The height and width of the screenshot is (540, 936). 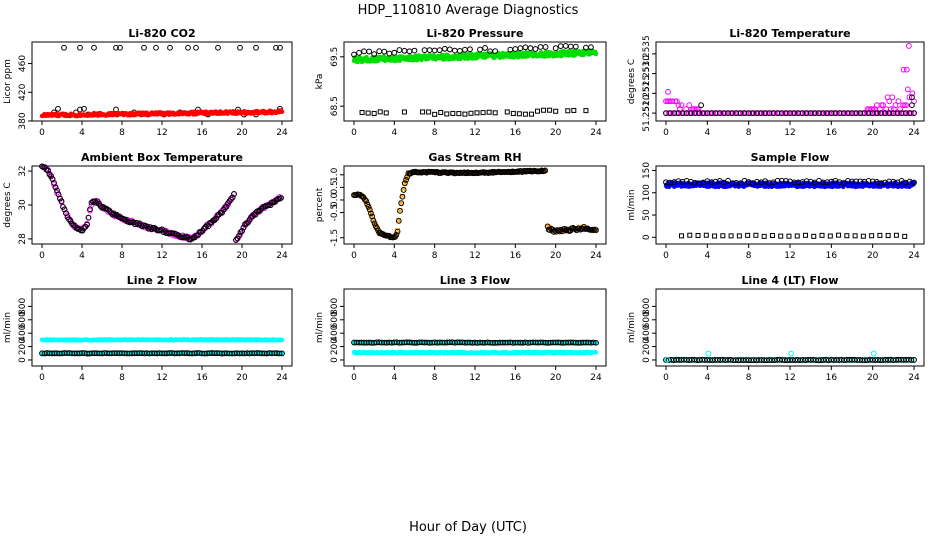 I want to click on x-tick-label: 8, so click(x=122, y=378).